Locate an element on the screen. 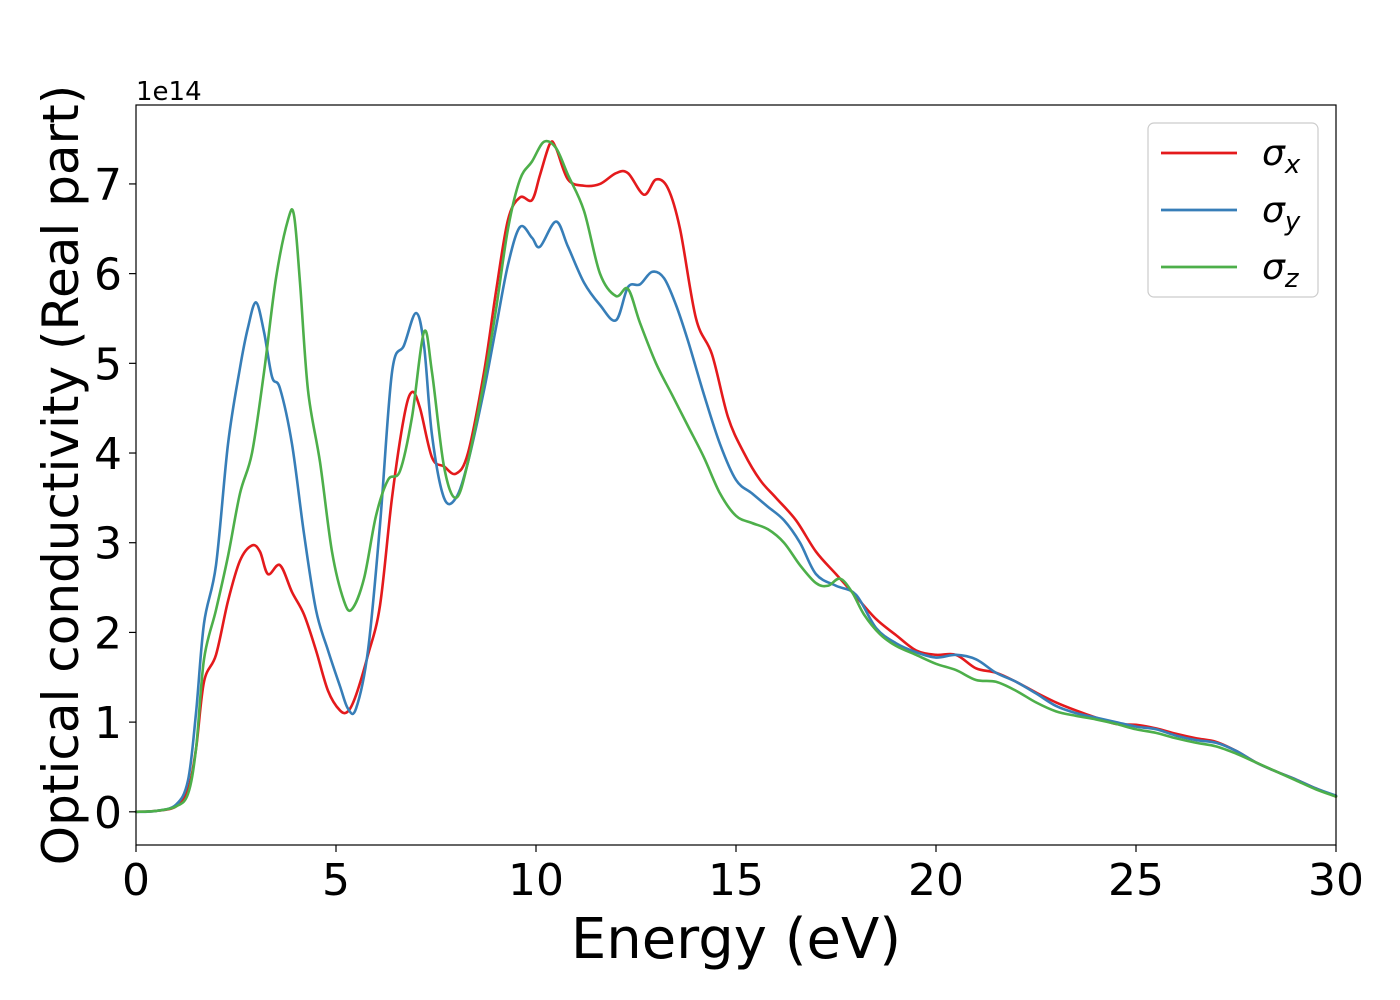 The width and height of the screenshot is (1400, 1000). x-tick-label: 20 is located at coordinates (936, 880).